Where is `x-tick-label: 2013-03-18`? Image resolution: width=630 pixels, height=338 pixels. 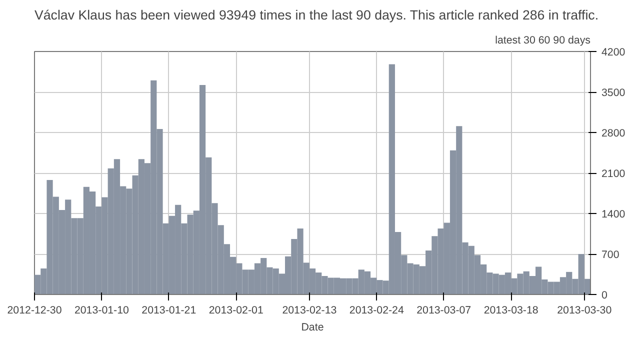
x-tick-label: 2013-03-18 is located at coordinates (511, 310).